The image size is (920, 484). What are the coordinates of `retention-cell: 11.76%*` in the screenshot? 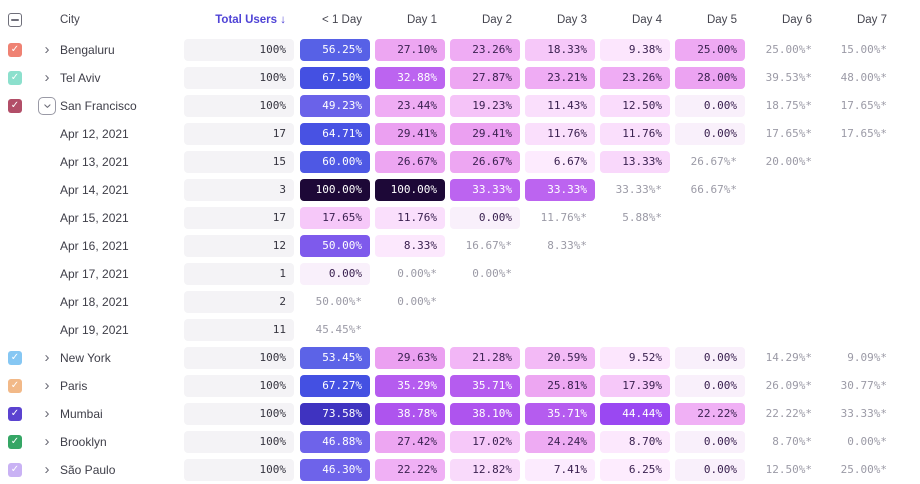 It's located at (563, 217).